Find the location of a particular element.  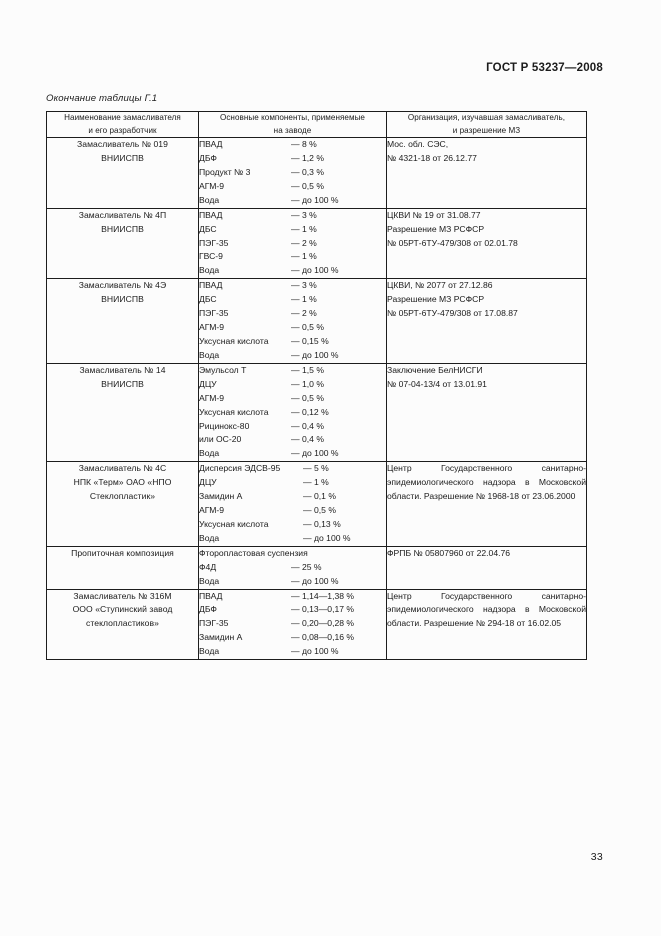

component-row: ДБФ — 0,13—0,17 % is located at coordinates (292, 610).